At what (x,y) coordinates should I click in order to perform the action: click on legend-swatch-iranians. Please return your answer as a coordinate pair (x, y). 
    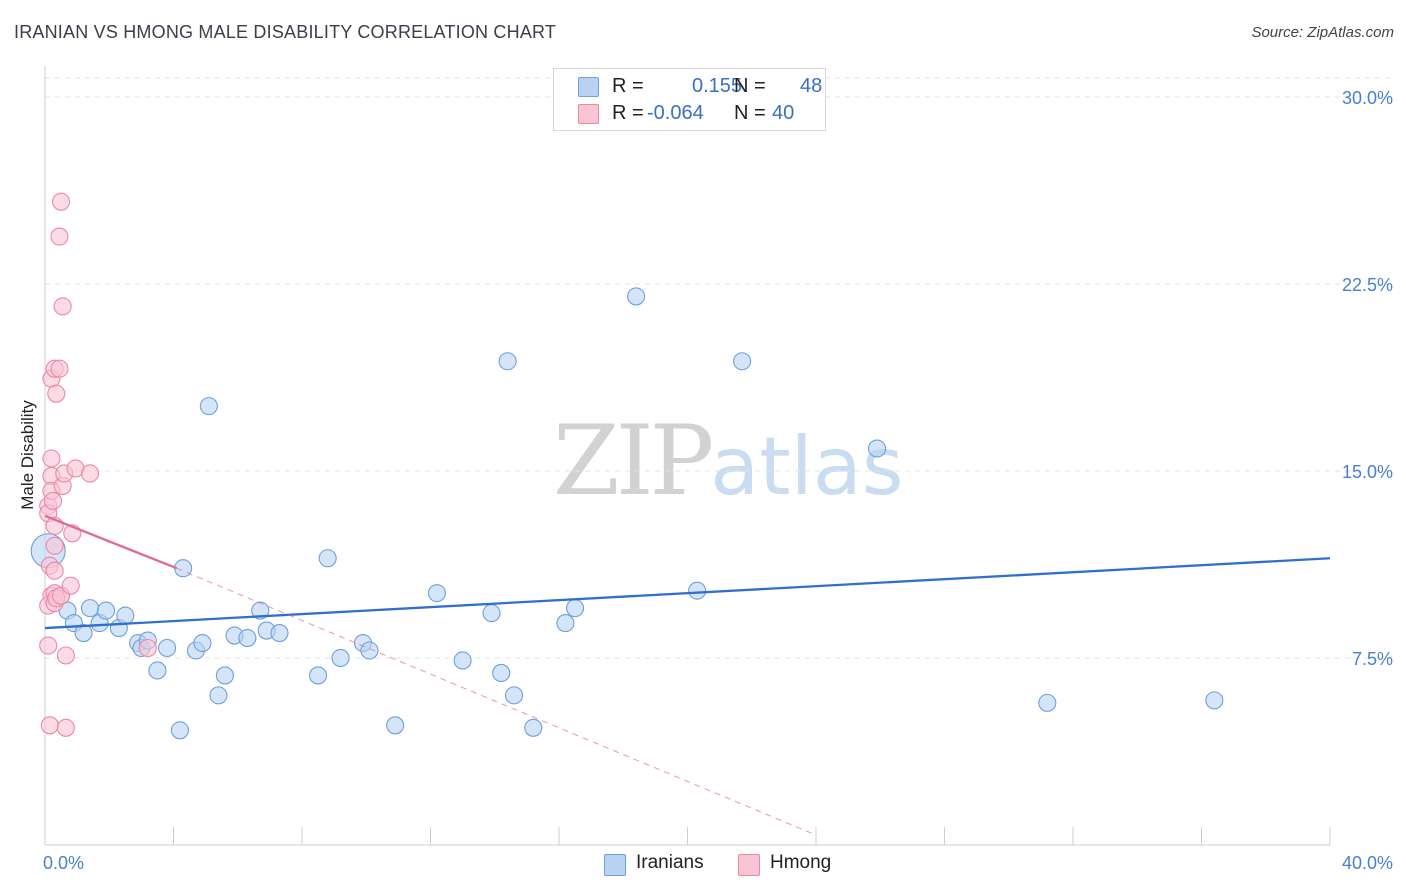
    Looking at the image, I should click on (588, 87).